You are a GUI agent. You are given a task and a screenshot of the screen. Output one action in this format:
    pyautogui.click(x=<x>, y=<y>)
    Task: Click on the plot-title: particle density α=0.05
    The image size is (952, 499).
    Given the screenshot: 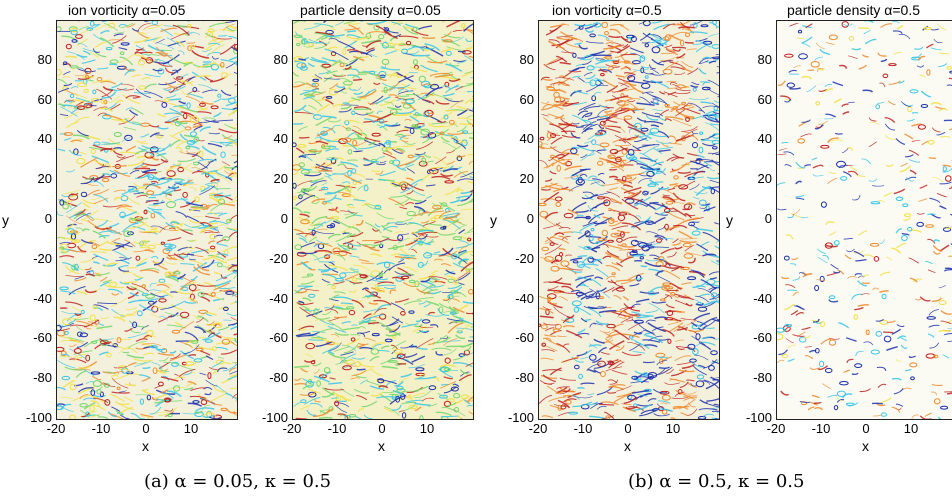 What is the action you would take?
    pyautogui.click(x=370, y=10)
    